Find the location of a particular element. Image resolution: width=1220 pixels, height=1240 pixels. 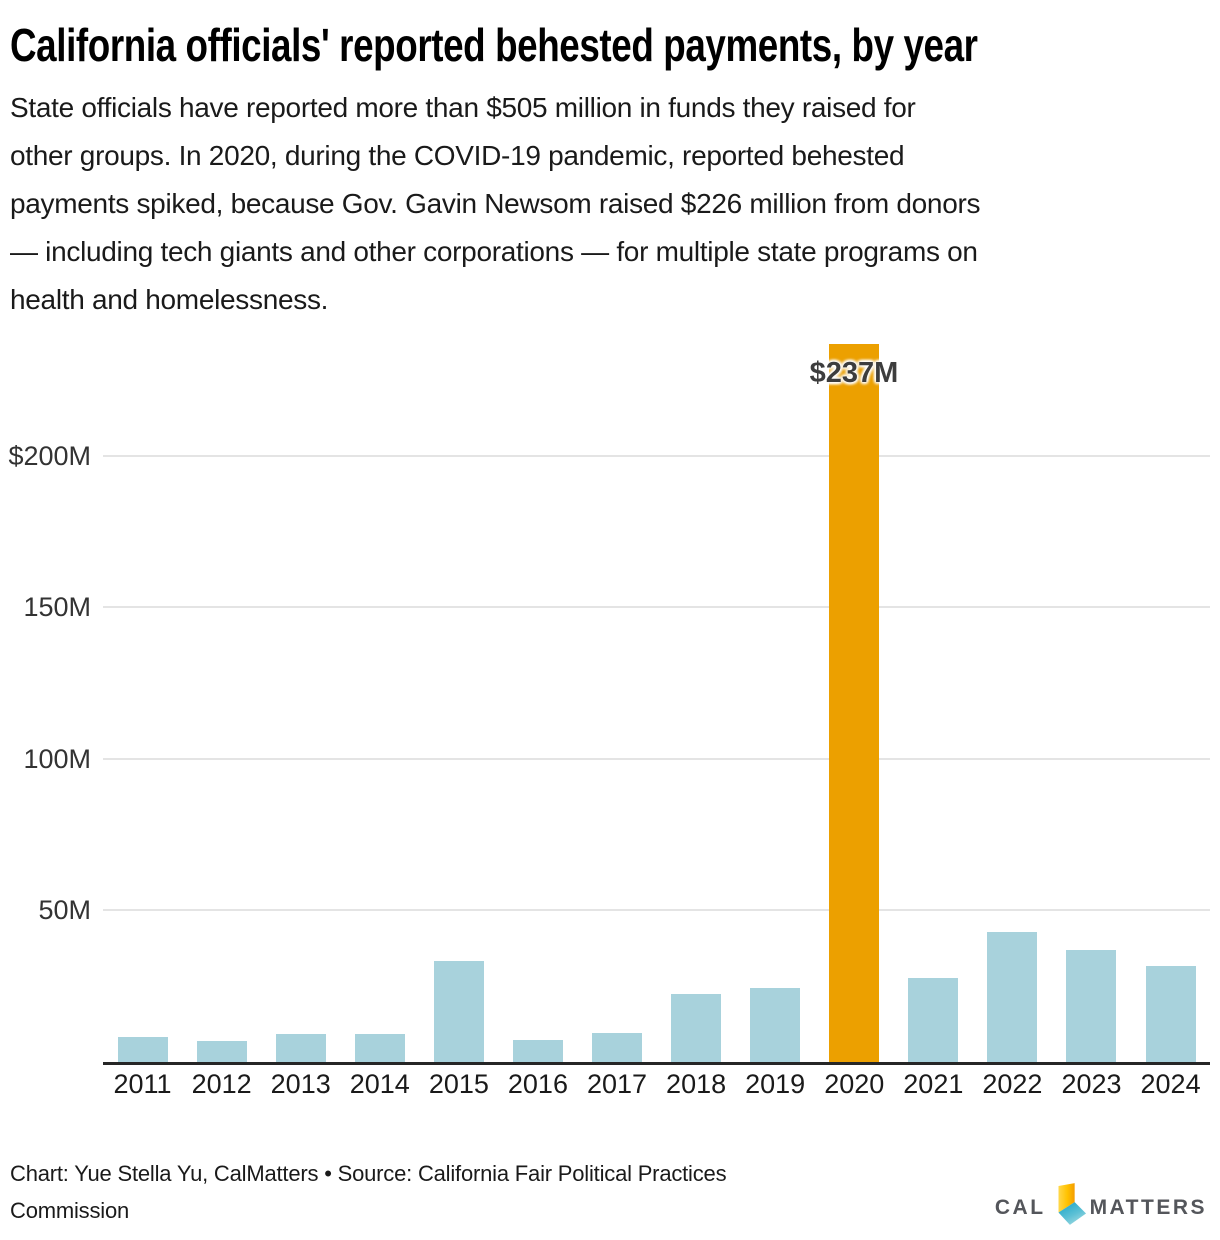

x-tick-label-2011: 2011 is located at coordinates (142, 1084).